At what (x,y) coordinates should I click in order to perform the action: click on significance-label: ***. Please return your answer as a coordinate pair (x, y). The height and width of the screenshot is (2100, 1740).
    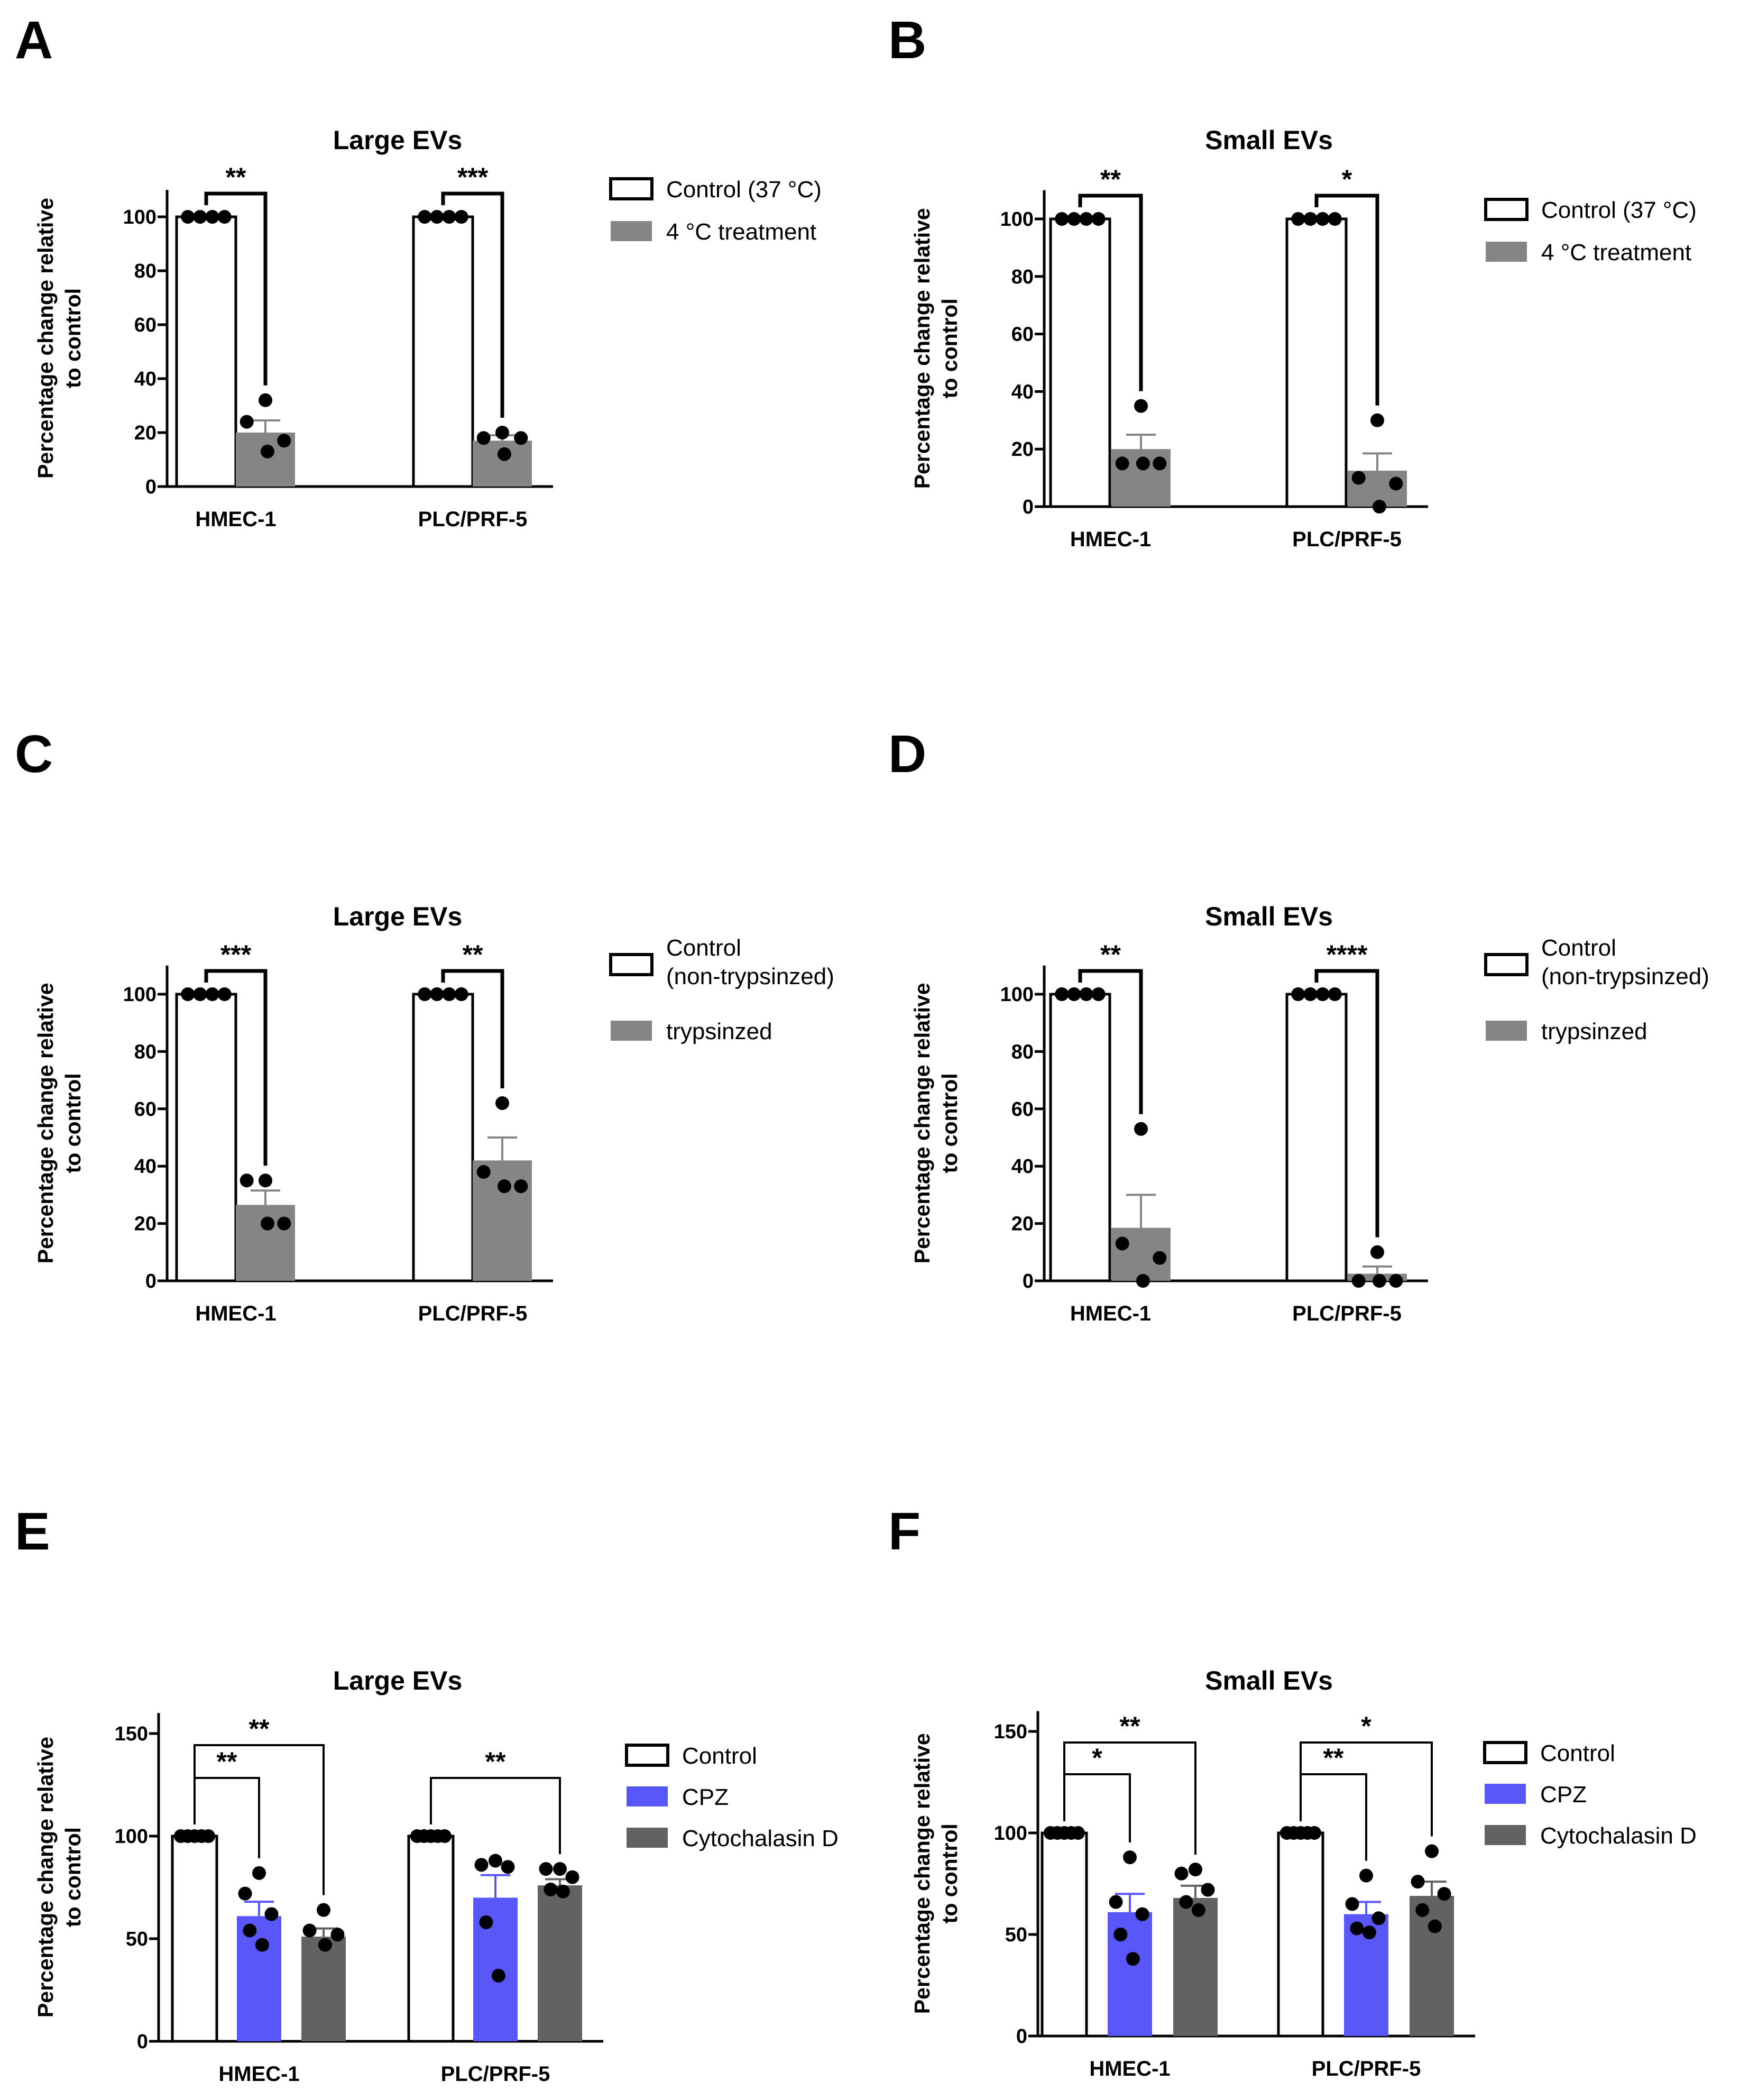
    Looking at the image, I should click on (473, 177).